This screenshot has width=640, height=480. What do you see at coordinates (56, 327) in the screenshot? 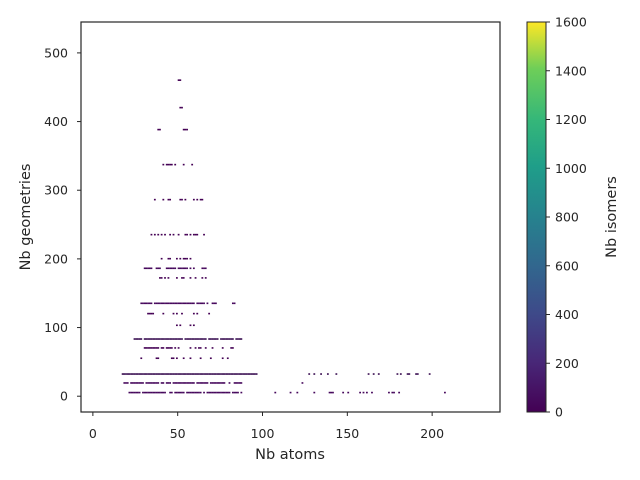
I see `y-tick-label: 100` at bounding box center [56, 327].